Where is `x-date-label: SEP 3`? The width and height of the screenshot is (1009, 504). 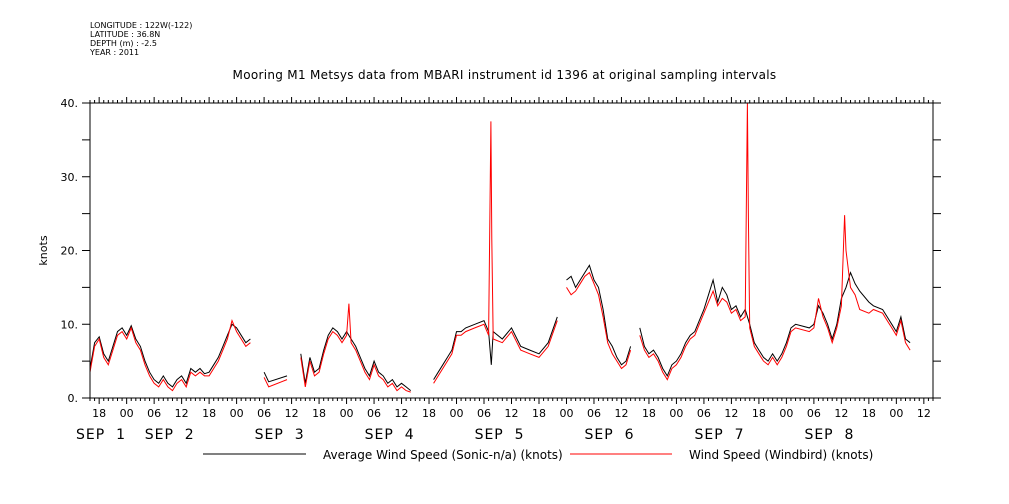
x-date-label: SEP 3 is located at coordinates (280, 435).